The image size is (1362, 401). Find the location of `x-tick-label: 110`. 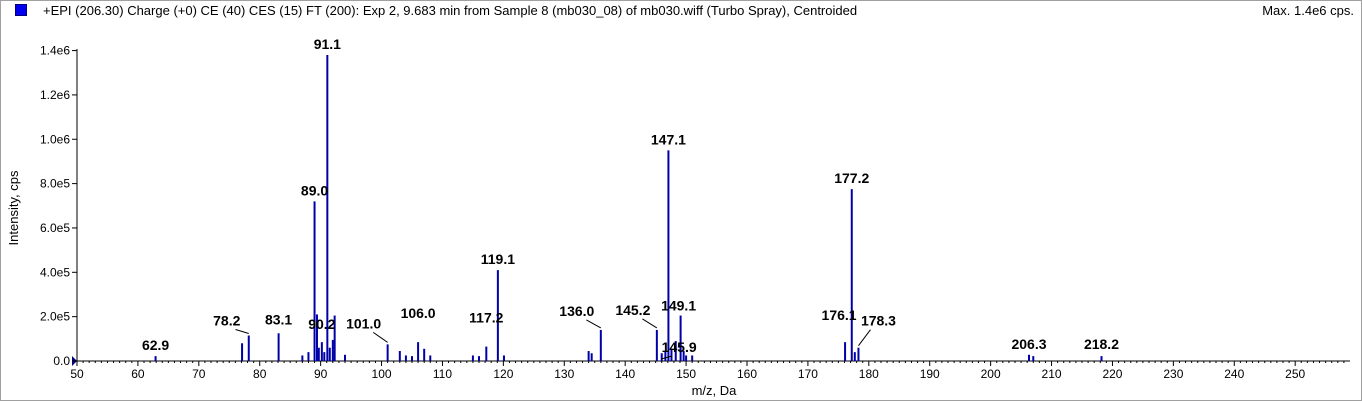

x-tick-label: 110 is located at coordinates (442, 374).